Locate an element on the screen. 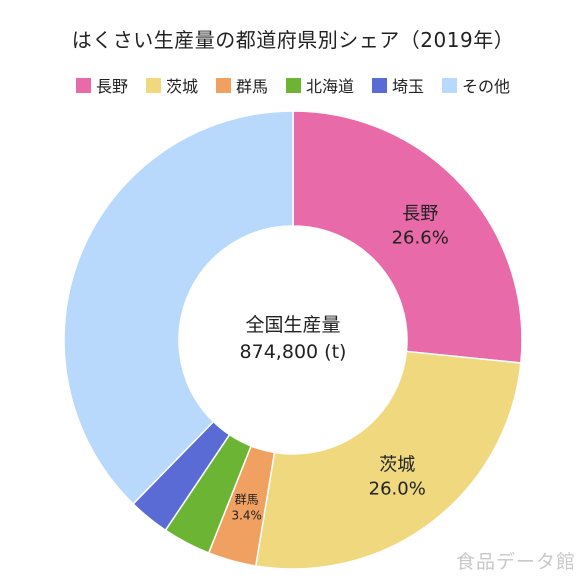 This screenshot has height=586, width=586. legend-item: 長野 is located at coordinates (101, 85).